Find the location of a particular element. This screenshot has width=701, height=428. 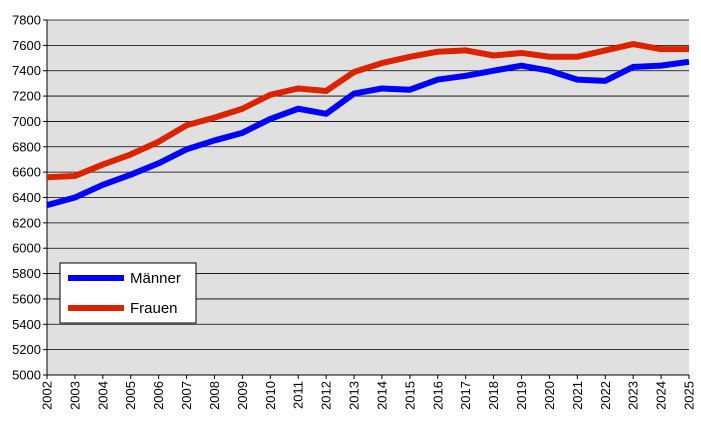

y-tick-label: 6800 is located at coordinates (26, 146).